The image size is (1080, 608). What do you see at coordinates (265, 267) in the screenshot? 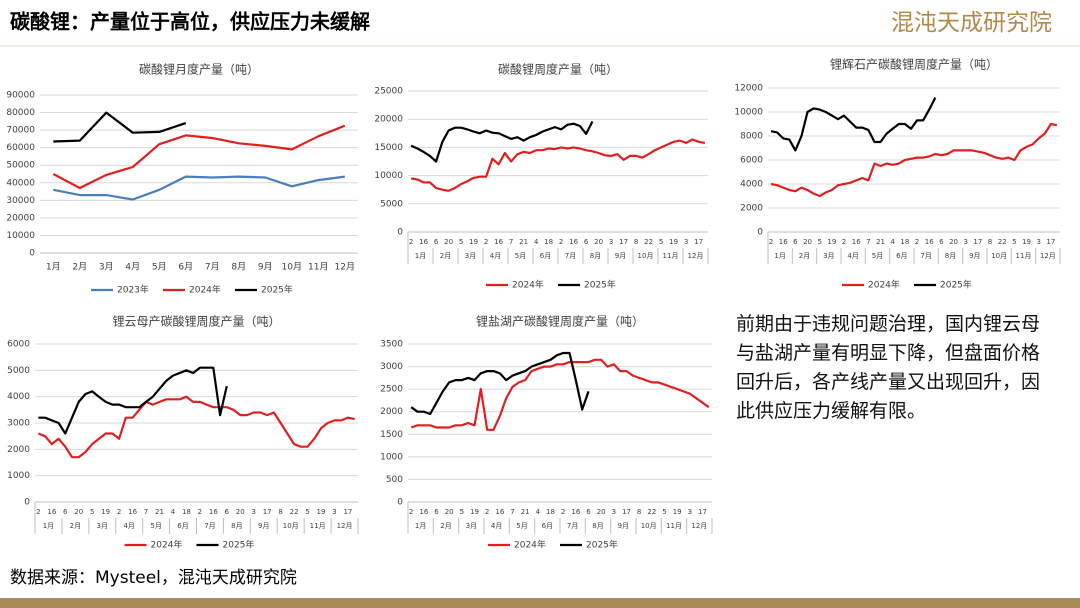
I see `x-tick-label: 9月` at bounding box center [265, 267].